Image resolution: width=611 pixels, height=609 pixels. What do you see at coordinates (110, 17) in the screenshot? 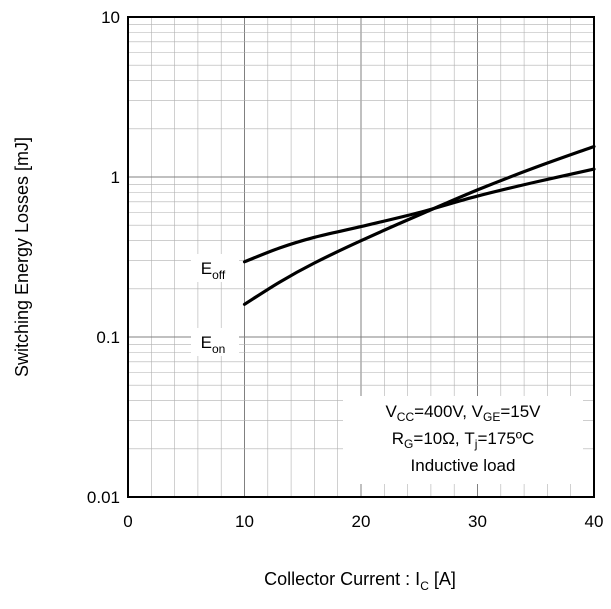
I see `y-tick-label: 10` at bounding box center [110, 17].